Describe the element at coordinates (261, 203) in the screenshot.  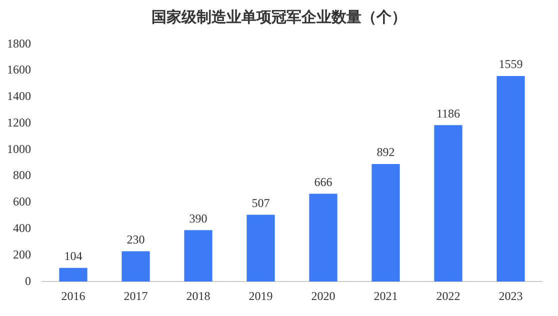
I see `data-label: 507` at that location.